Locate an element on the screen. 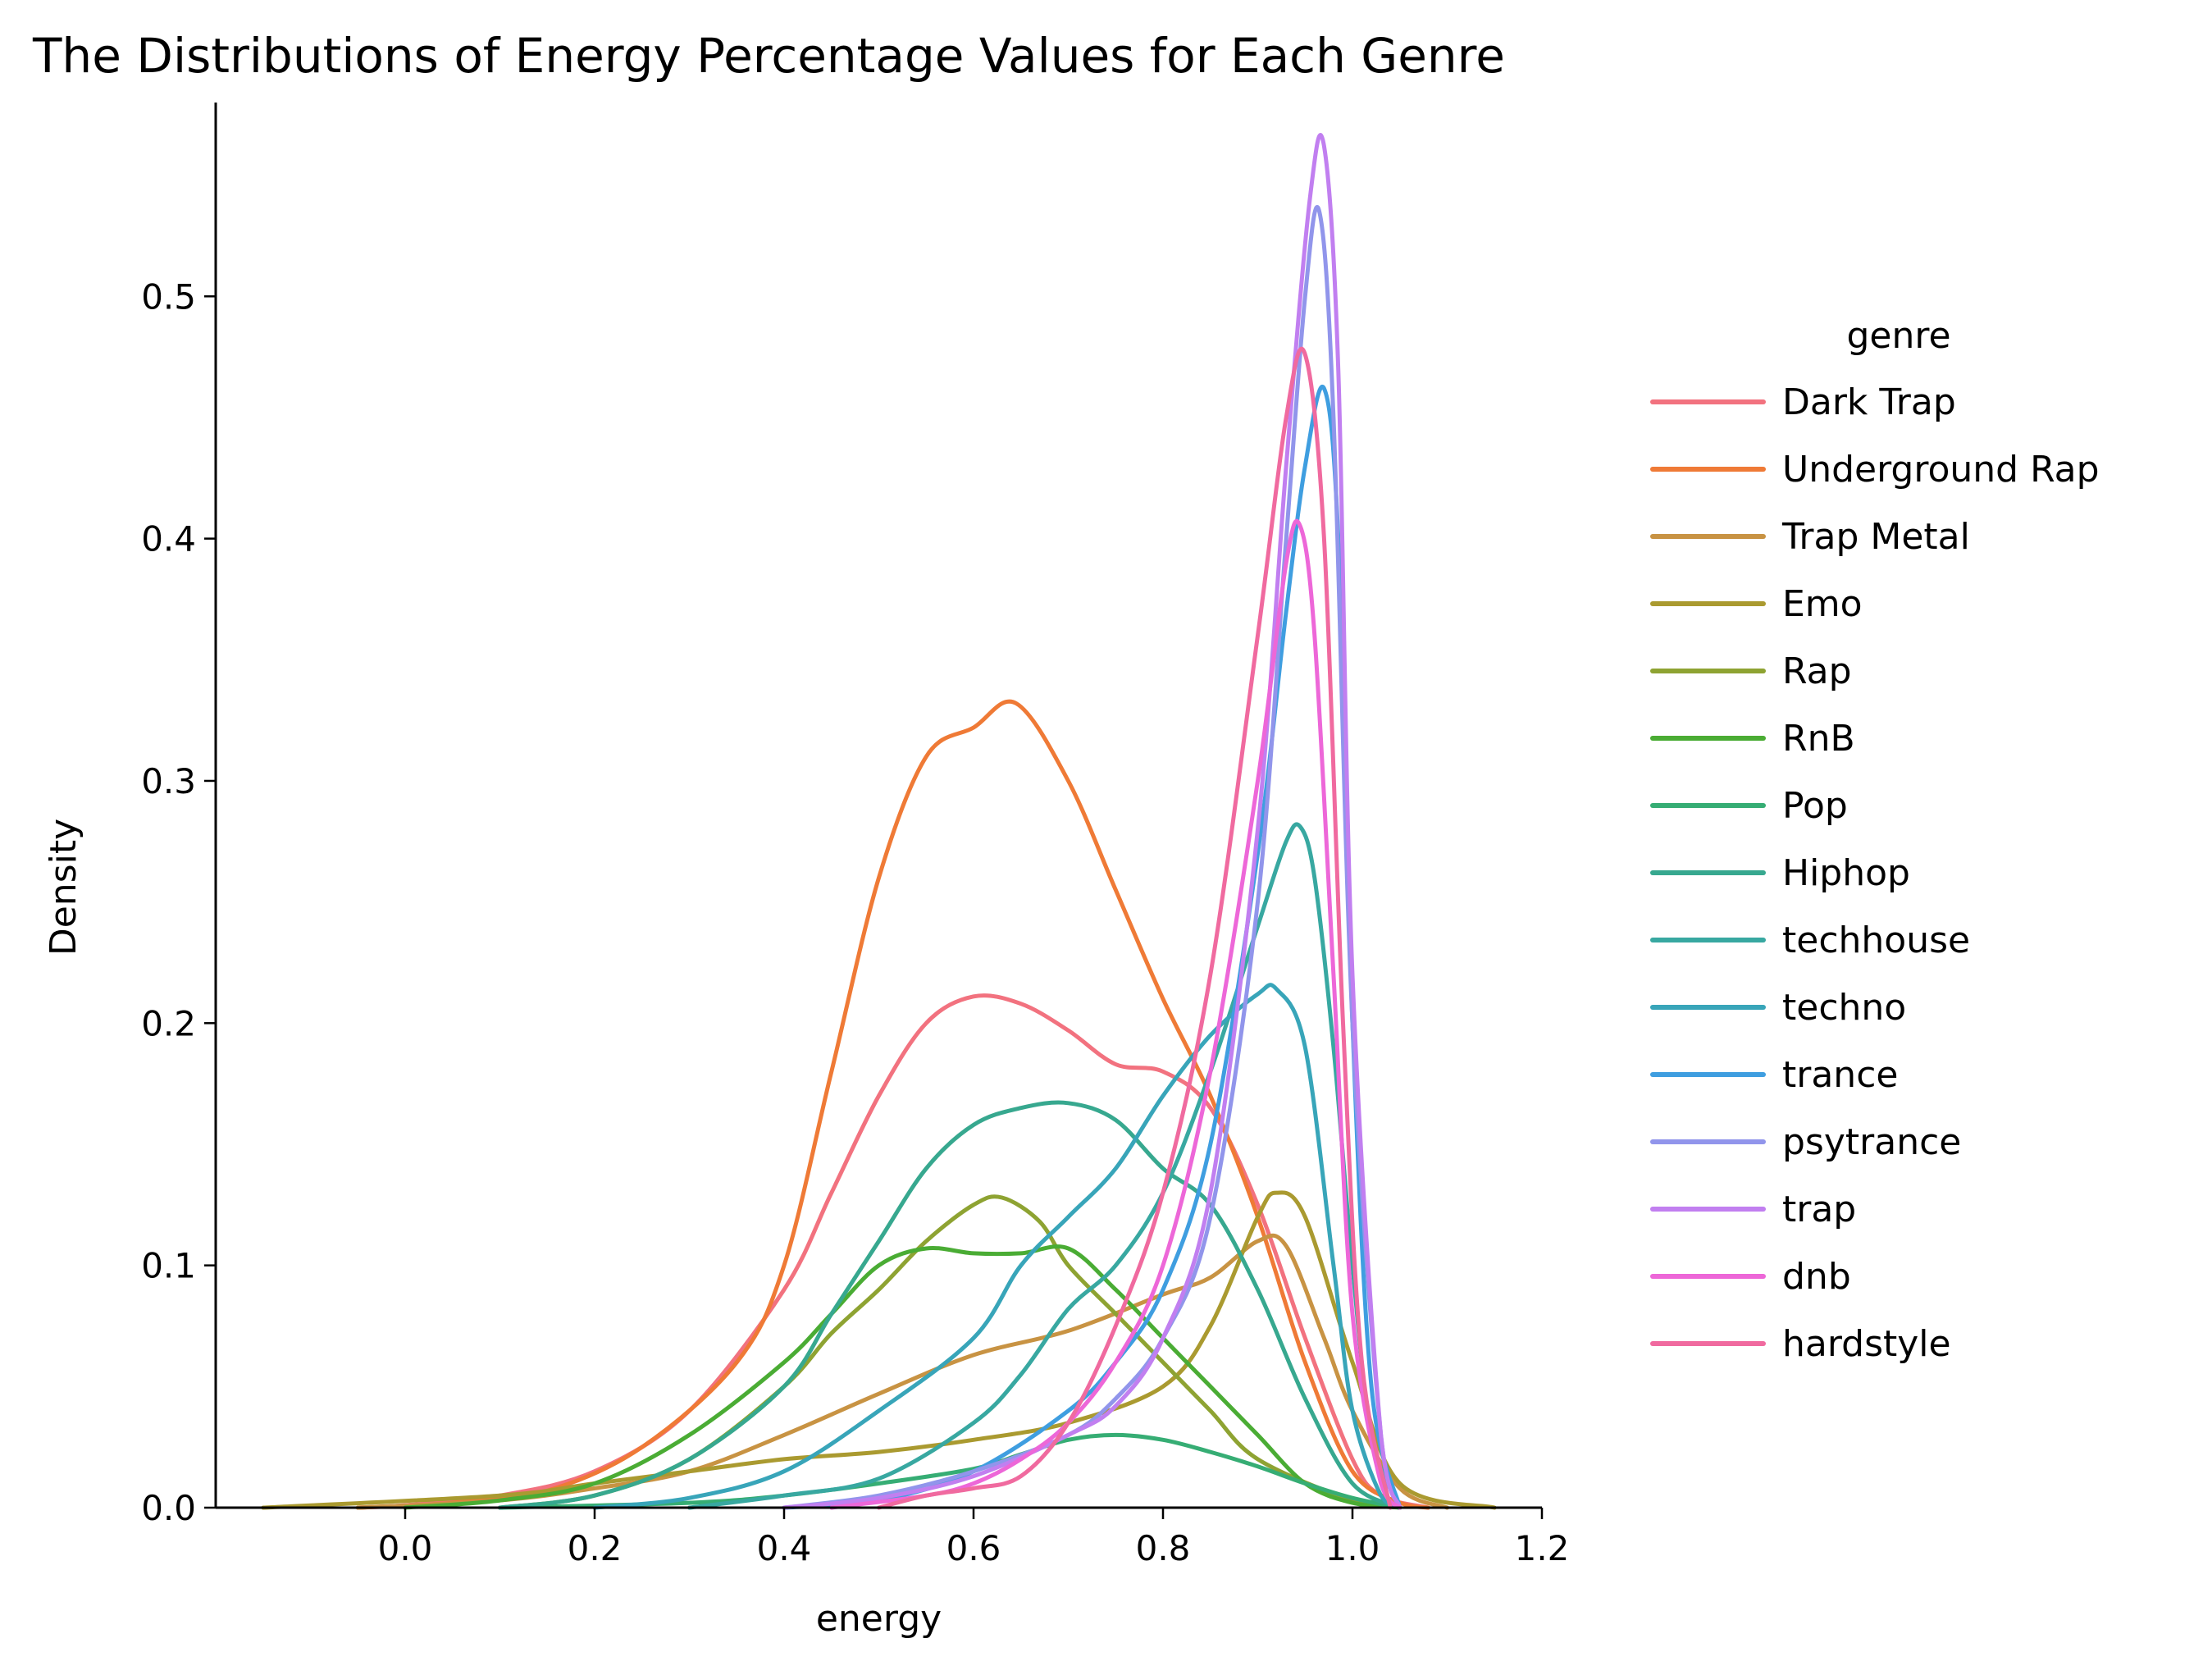  series-line-pop is located at coordinates (950, 1471).